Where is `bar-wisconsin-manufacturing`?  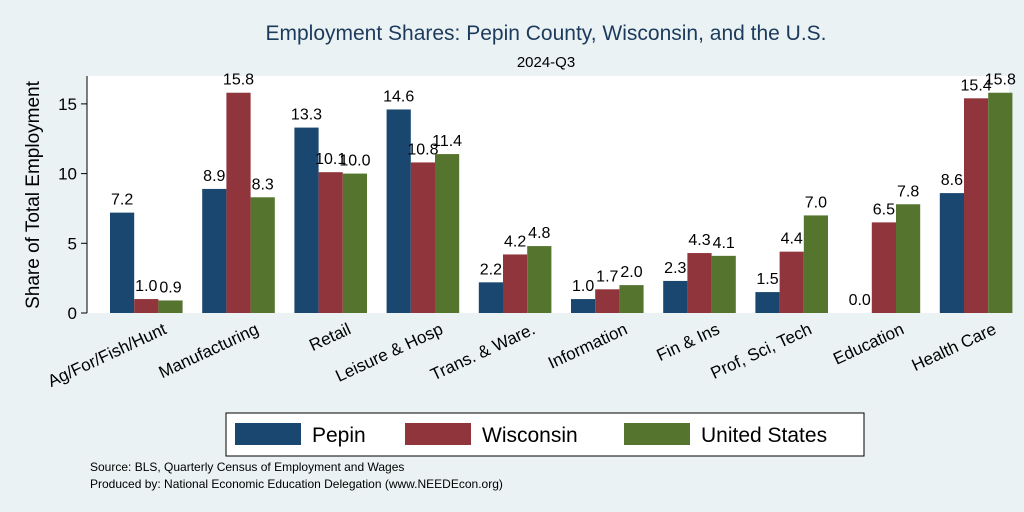
bar-wisconsin-manufacturing is located at coordinates (238, 203).